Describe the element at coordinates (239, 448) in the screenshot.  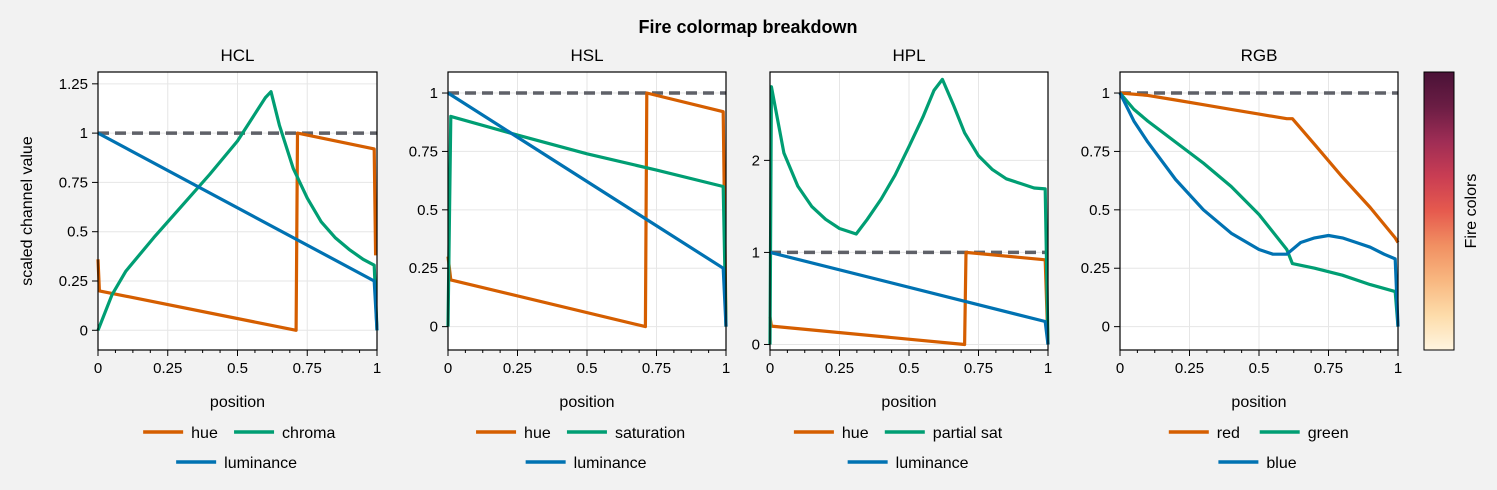
I see `legend: hue chroma luminance` at that location.